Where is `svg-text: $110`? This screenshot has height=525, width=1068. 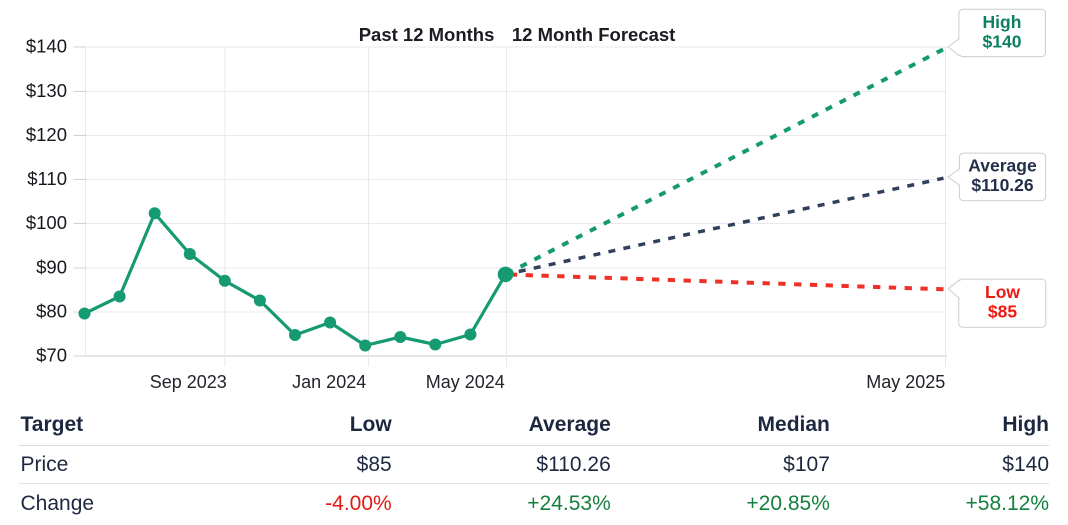
svg-text: $110 is located at coordinates (47, 178).